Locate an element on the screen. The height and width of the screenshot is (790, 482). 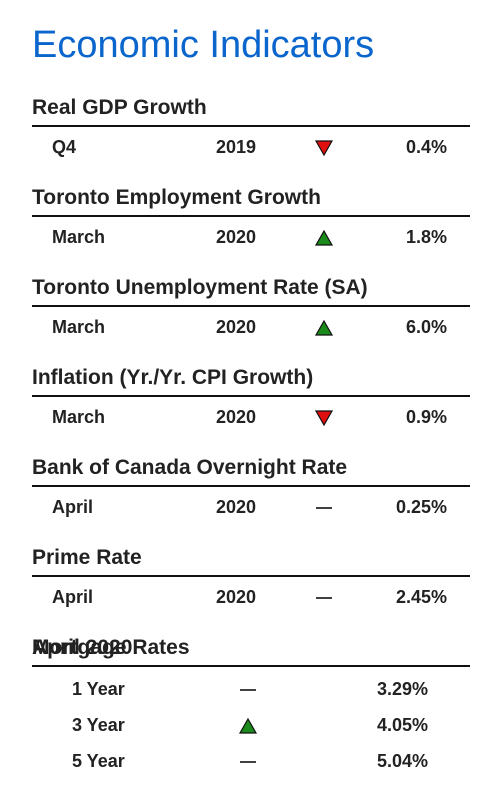
mortgage-date: April 2020 is located at coordinates (82, 647).